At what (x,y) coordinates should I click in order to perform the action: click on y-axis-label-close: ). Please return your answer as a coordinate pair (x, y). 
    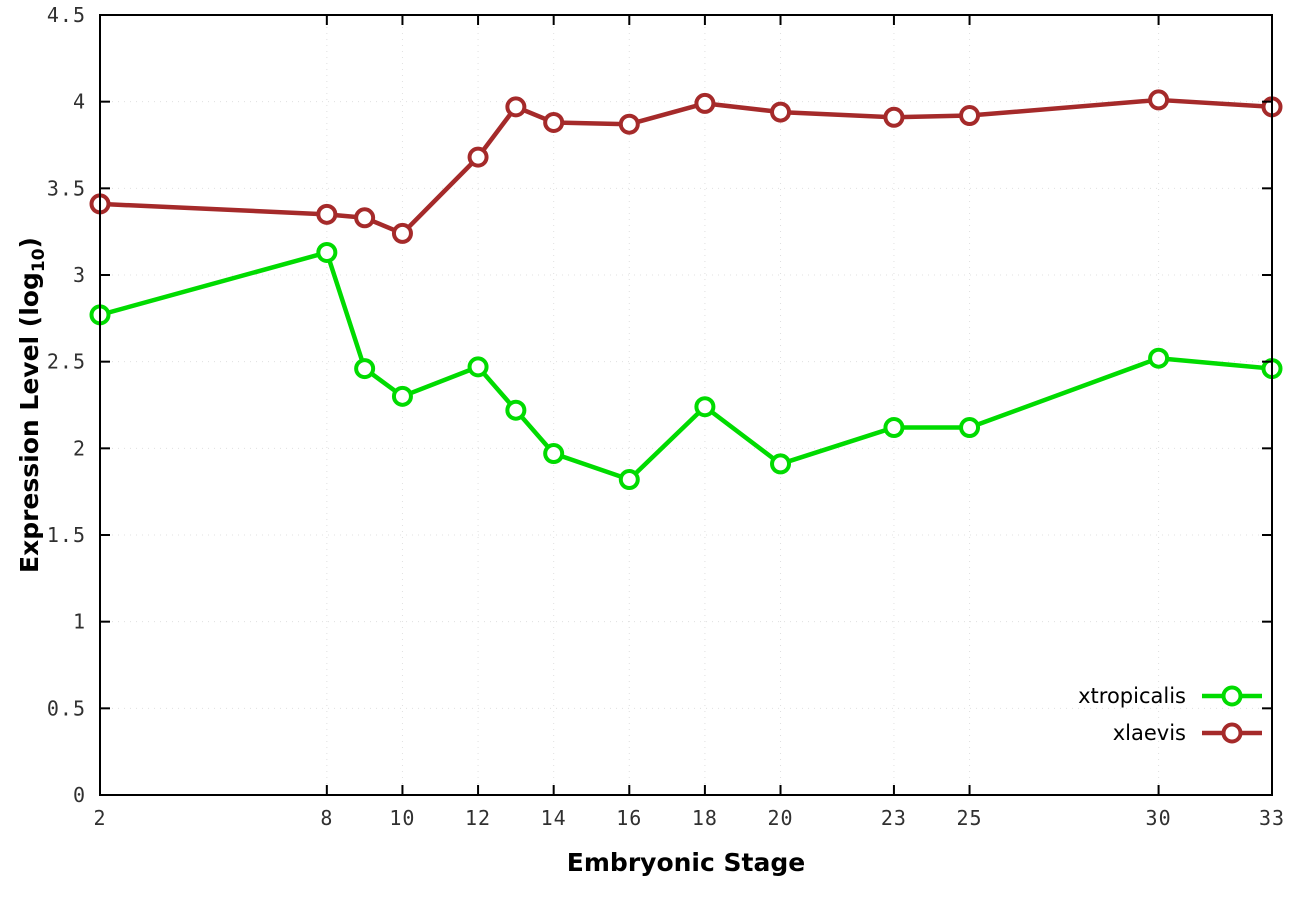
    Looking at the image, I should click on (29, 243).